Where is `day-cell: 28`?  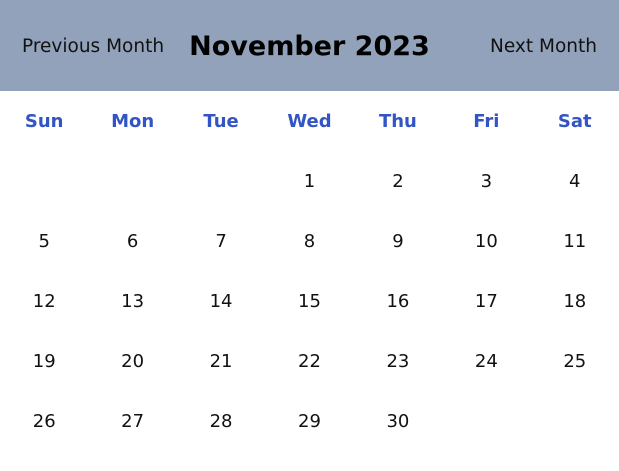
day-cell: 28 is located at coordinates (221, 421).